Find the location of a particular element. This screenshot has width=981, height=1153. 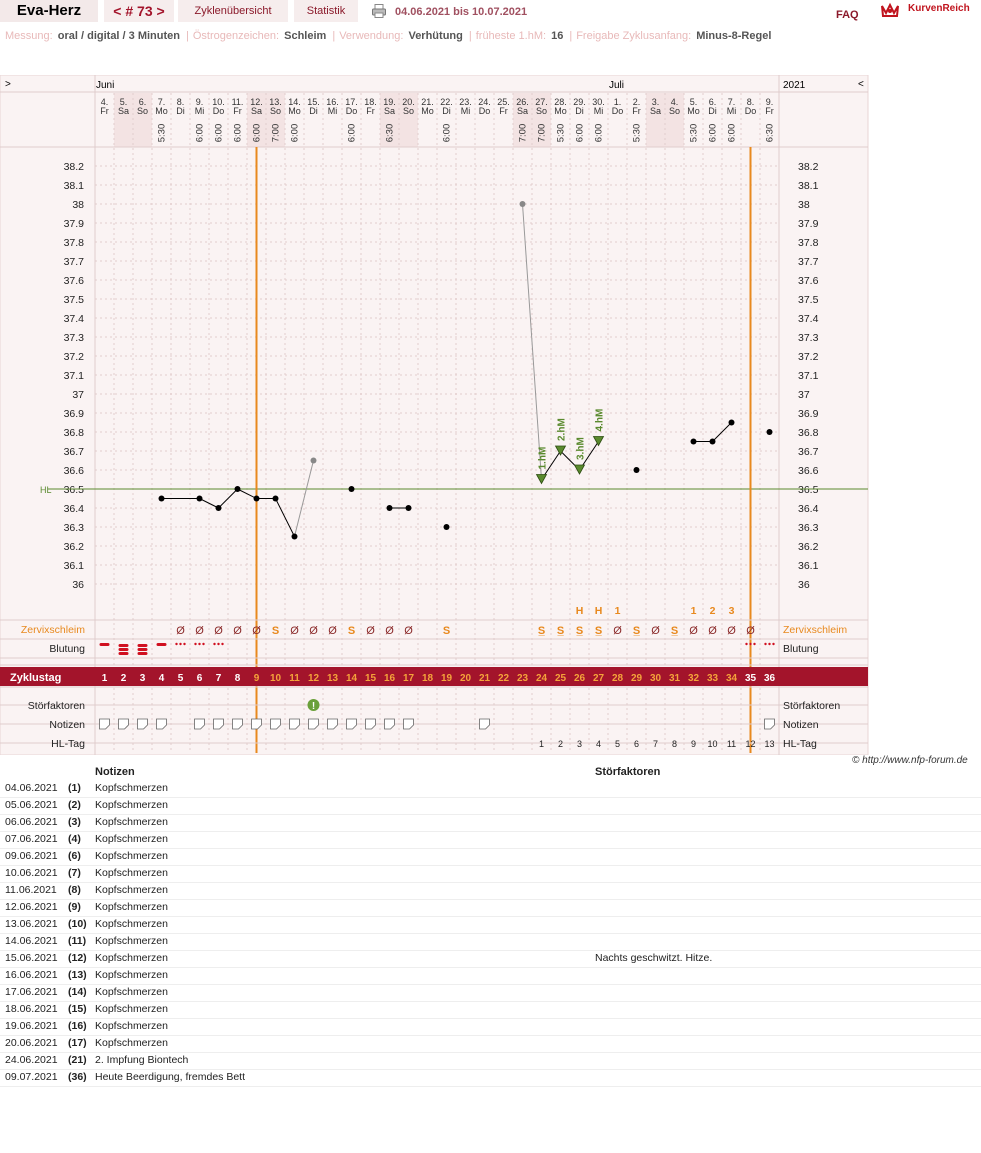

note-cycle-day: (12) is located at coordinates (77, 958).